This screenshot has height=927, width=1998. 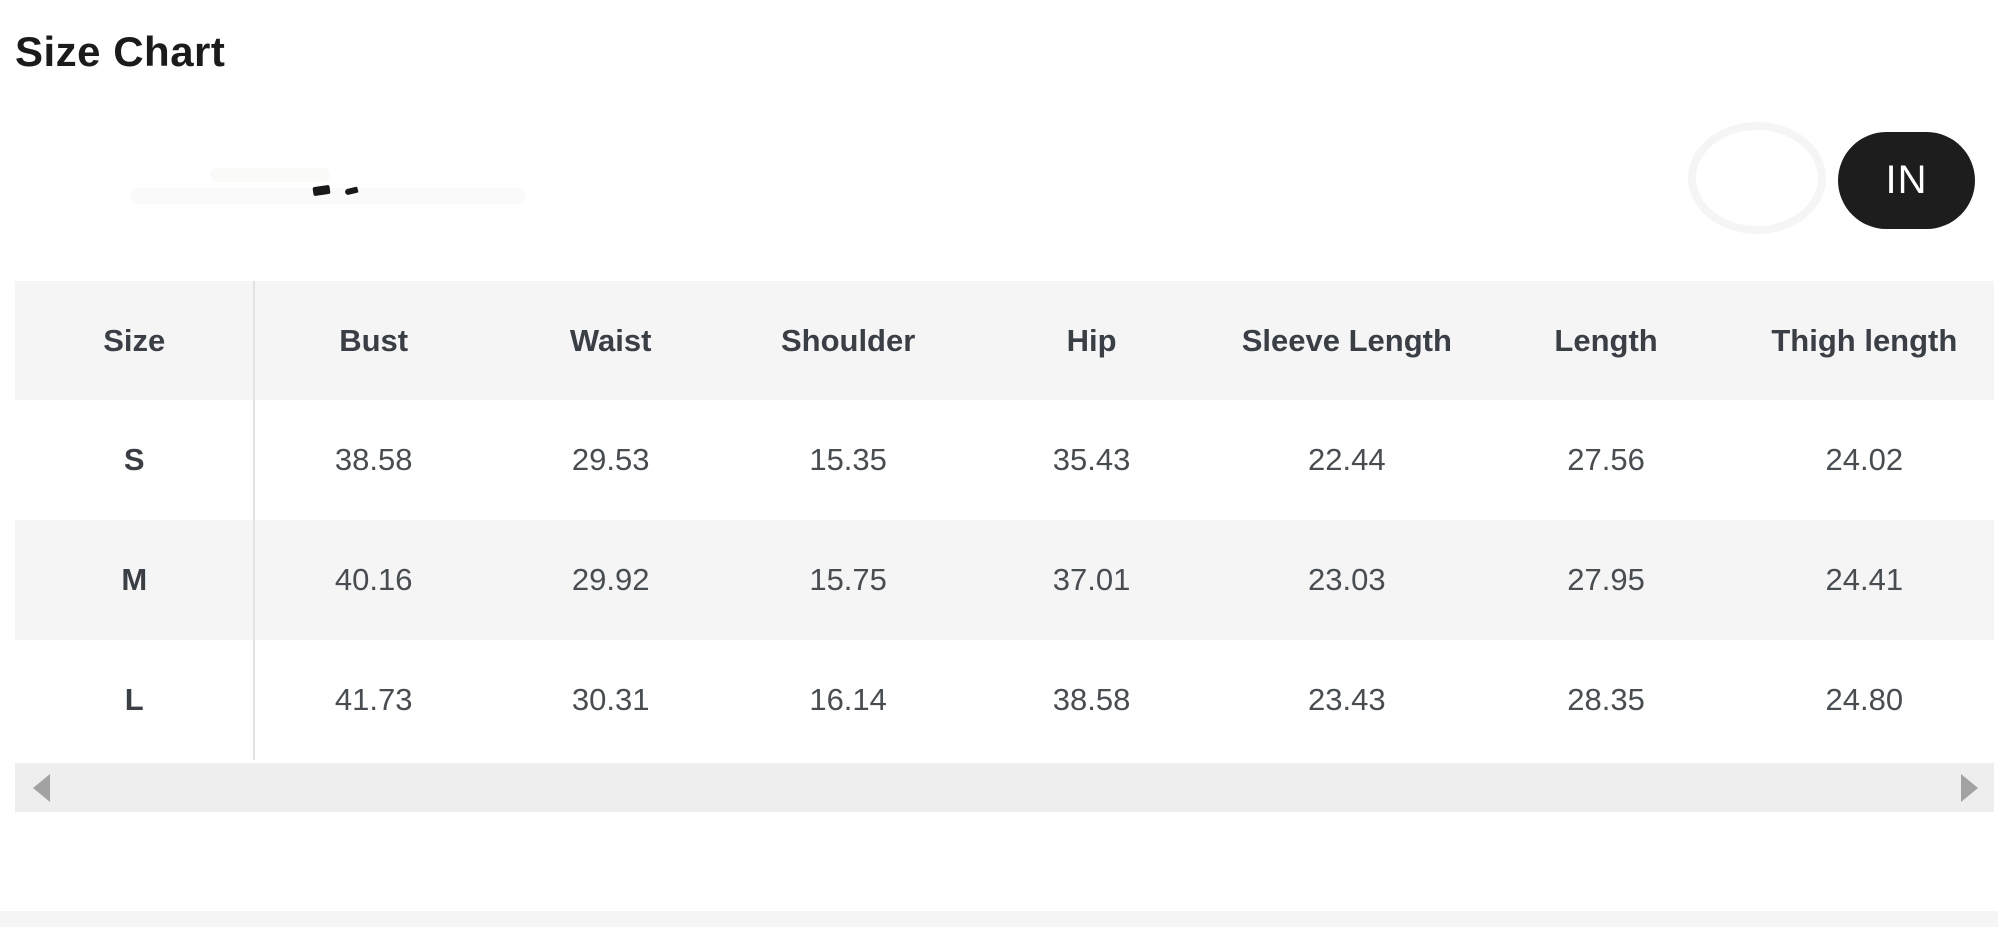 I want to click on column-header-size: Size, so click(x=135, y=340).